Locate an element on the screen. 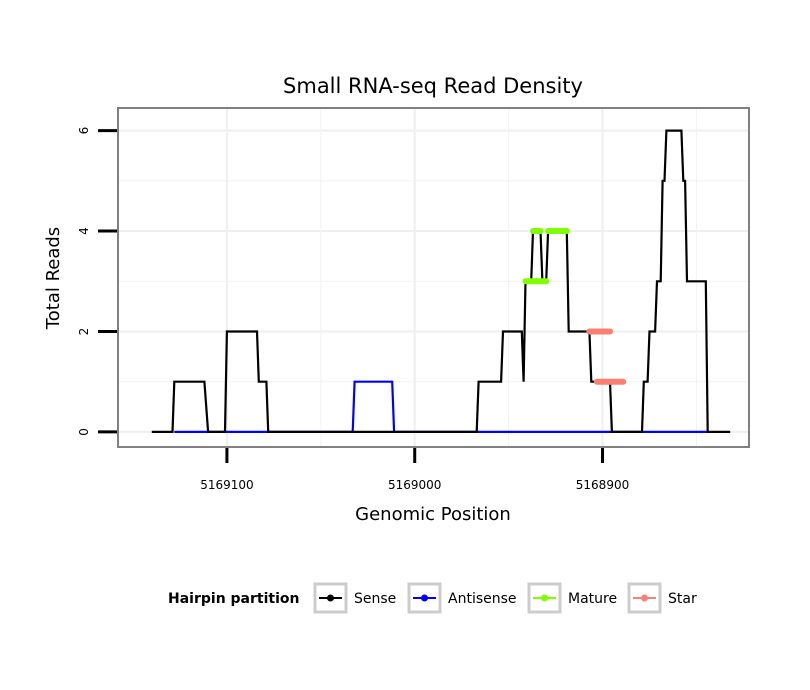 This screenshot has height=690, width=810. legend-item-star: Star is located at coordinates (662, 598).